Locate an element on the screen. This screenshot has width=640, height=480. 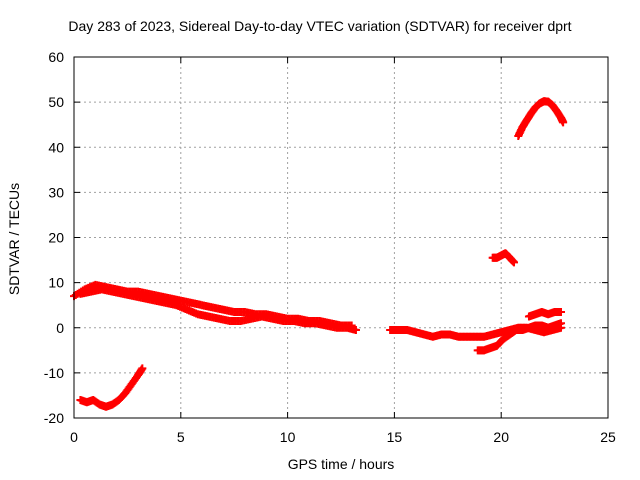
x-tick-label: 25 is located at coordinates (608, 437).